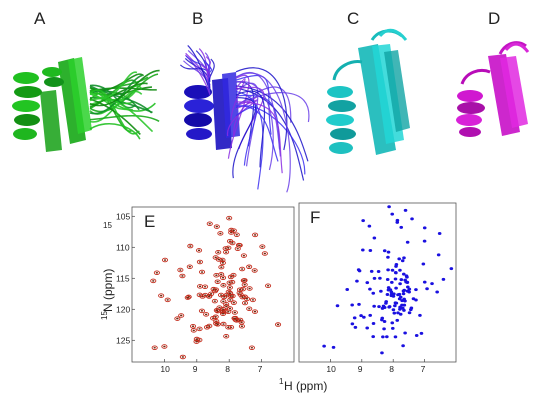  I want to click on y-axis-label: 15 N (ppm), so click(107, 294).